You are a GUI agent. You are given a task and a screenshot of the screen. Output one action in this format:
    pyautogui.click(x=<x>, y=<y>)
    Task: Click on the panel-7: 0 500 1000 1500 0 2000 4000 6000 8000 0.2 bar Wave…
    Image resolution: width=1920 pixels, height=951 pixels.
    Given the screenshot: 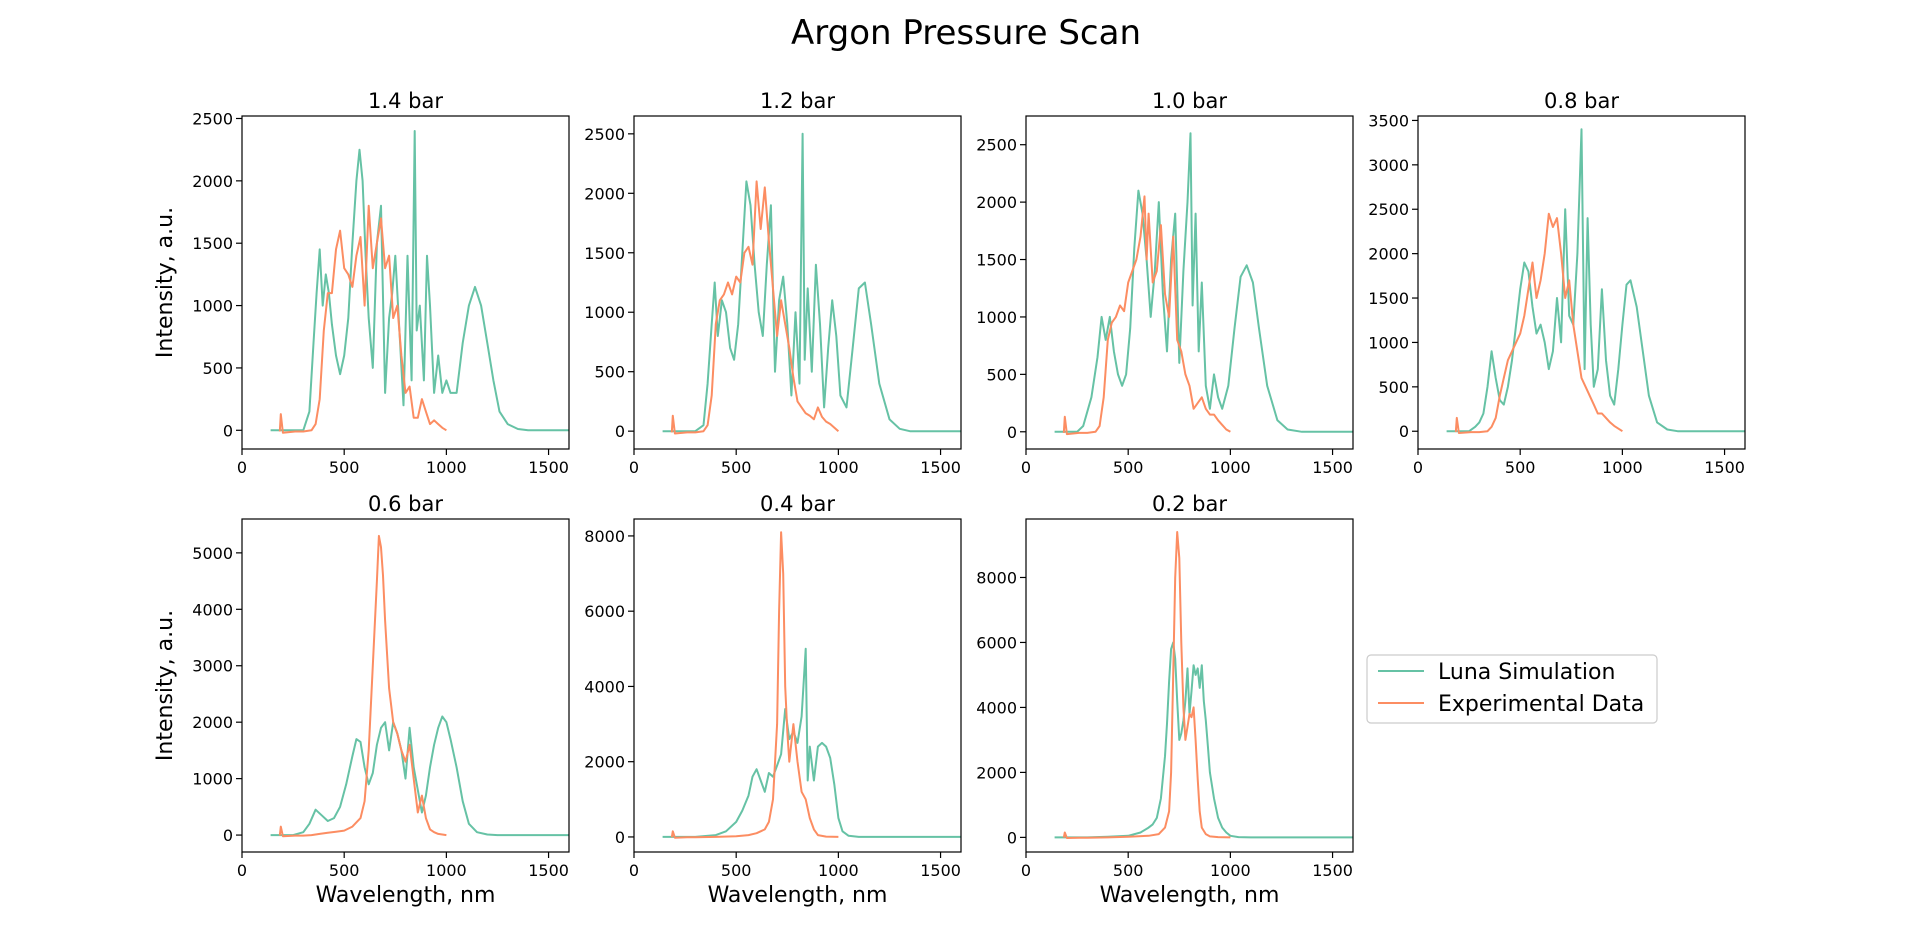 What is the action you would take?
    pyautogui.click(x=1165, y=700)
    